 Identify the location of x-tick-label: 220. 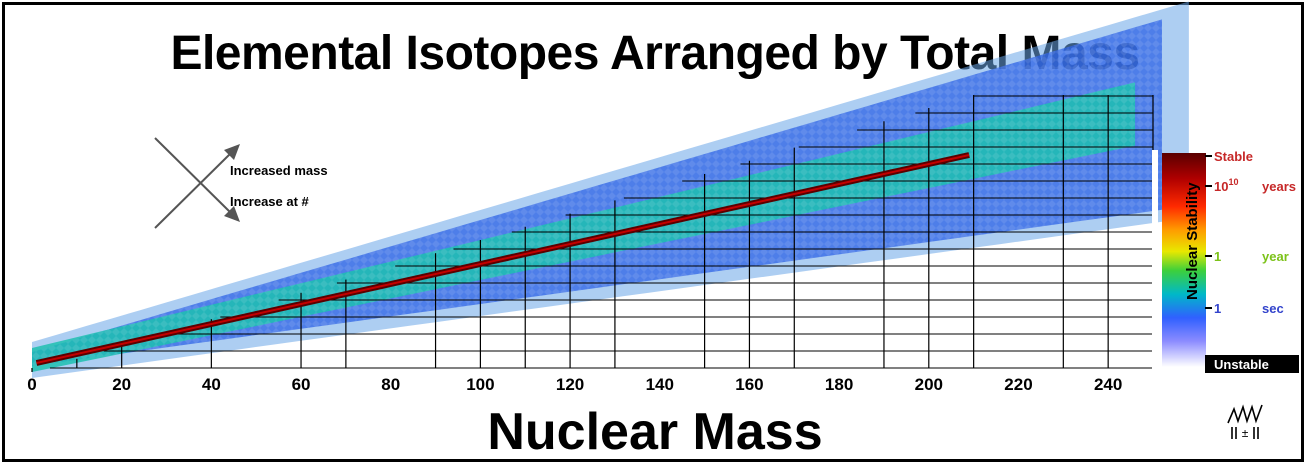
(1018, 384).